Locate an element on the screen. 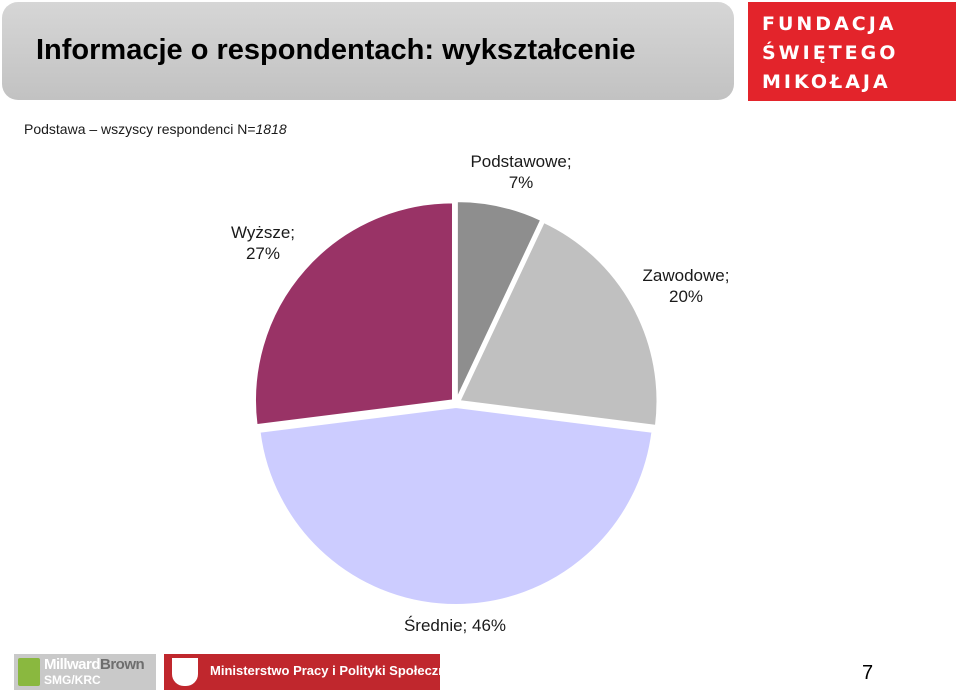 The width and height of the screenshot is (960, 692). label-wyzsze: Wyższe; 27% is located at coordinates (263, 243).